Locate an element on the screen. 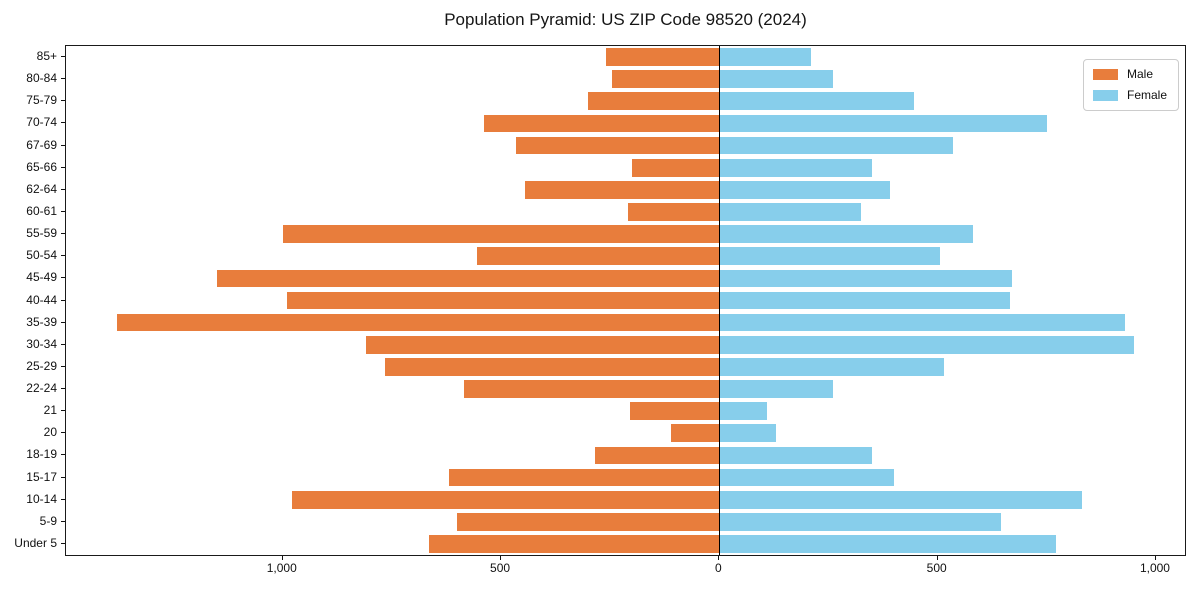  x-tick-label: 0 is located at coordinates (718, 568).